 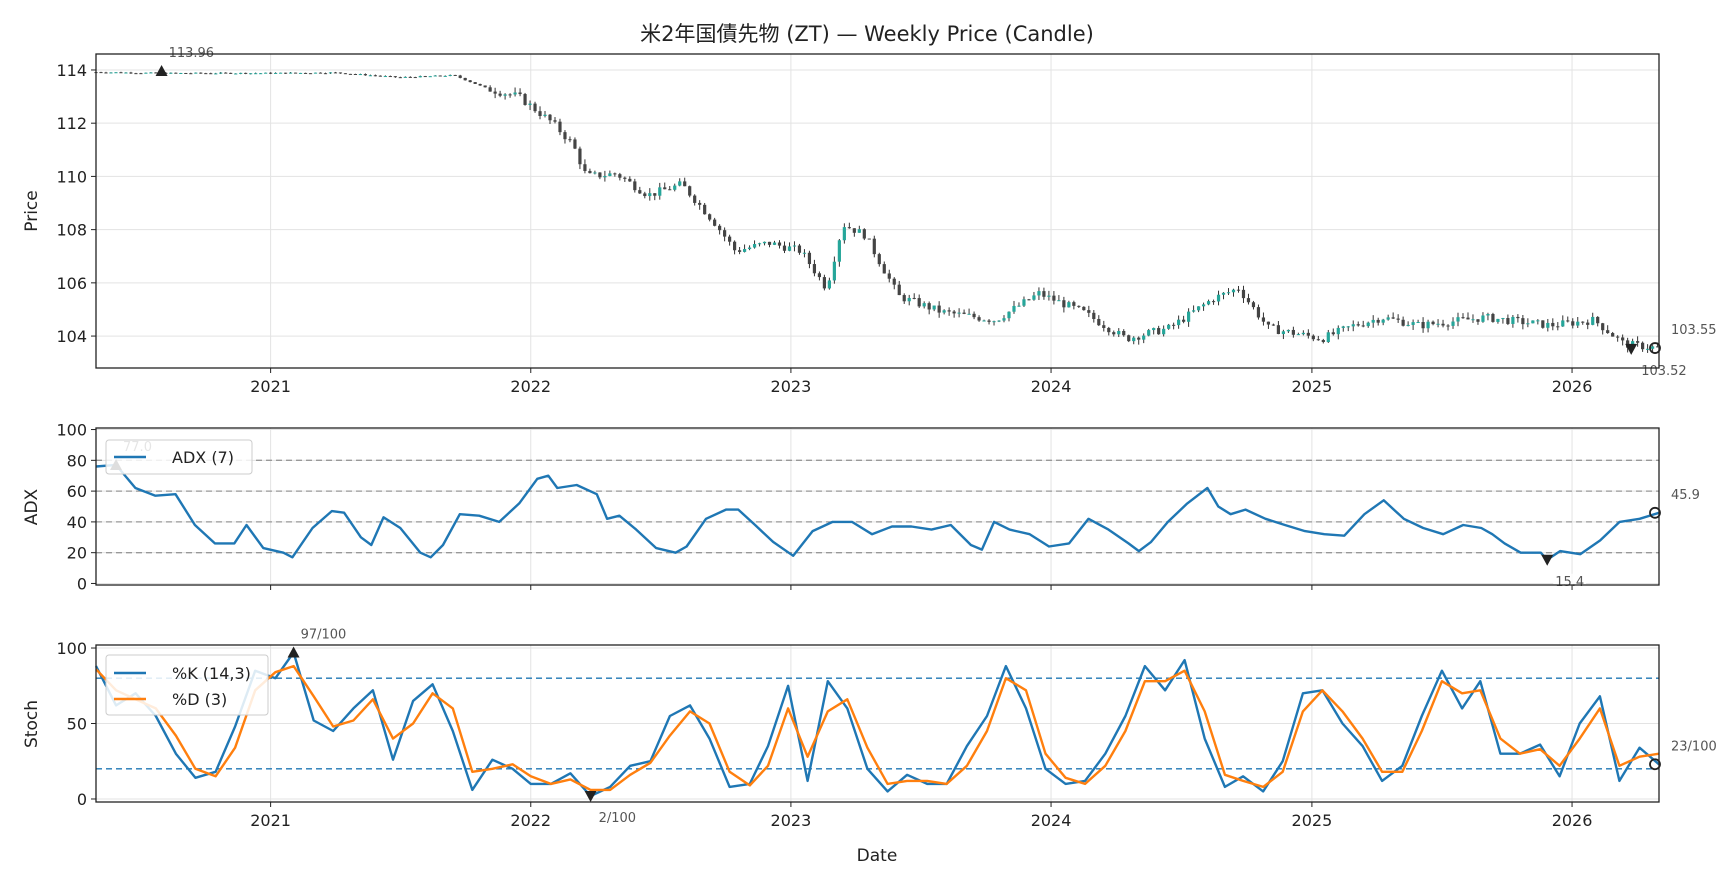 I want to click on last-marker, so click(x=1655, y=764).